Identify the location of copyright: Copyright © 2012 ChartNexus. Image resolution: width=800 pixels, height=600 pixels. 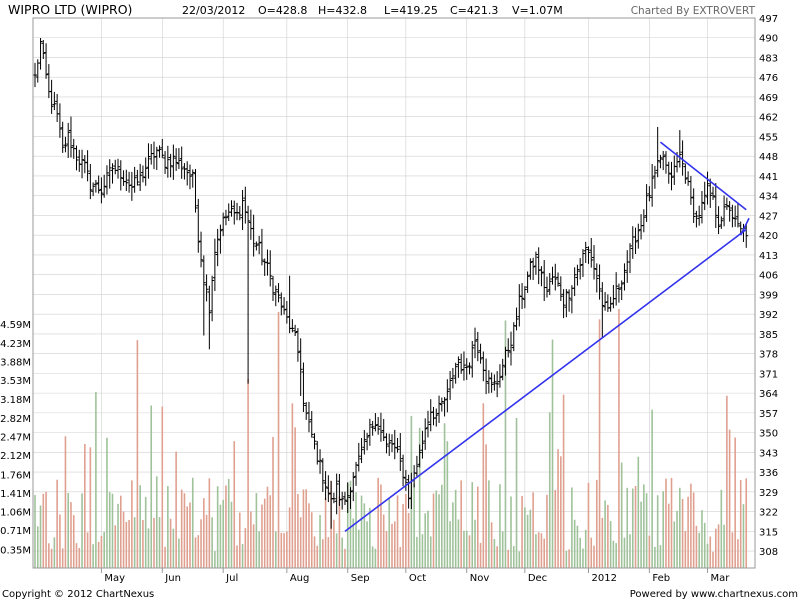
(78, 594).